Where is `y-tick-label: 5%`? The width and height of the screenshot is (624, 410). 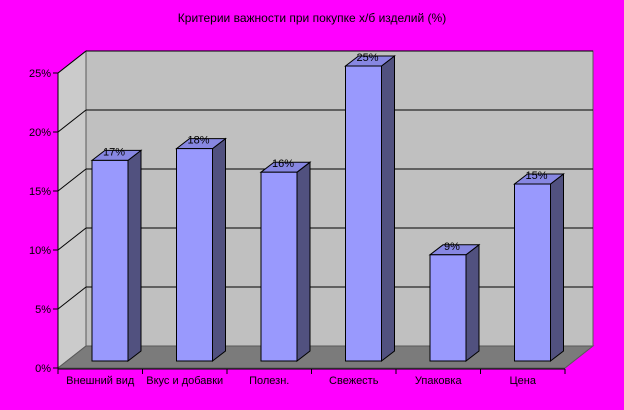
y-tick-label: 5% is located at coordinates (43, 310).